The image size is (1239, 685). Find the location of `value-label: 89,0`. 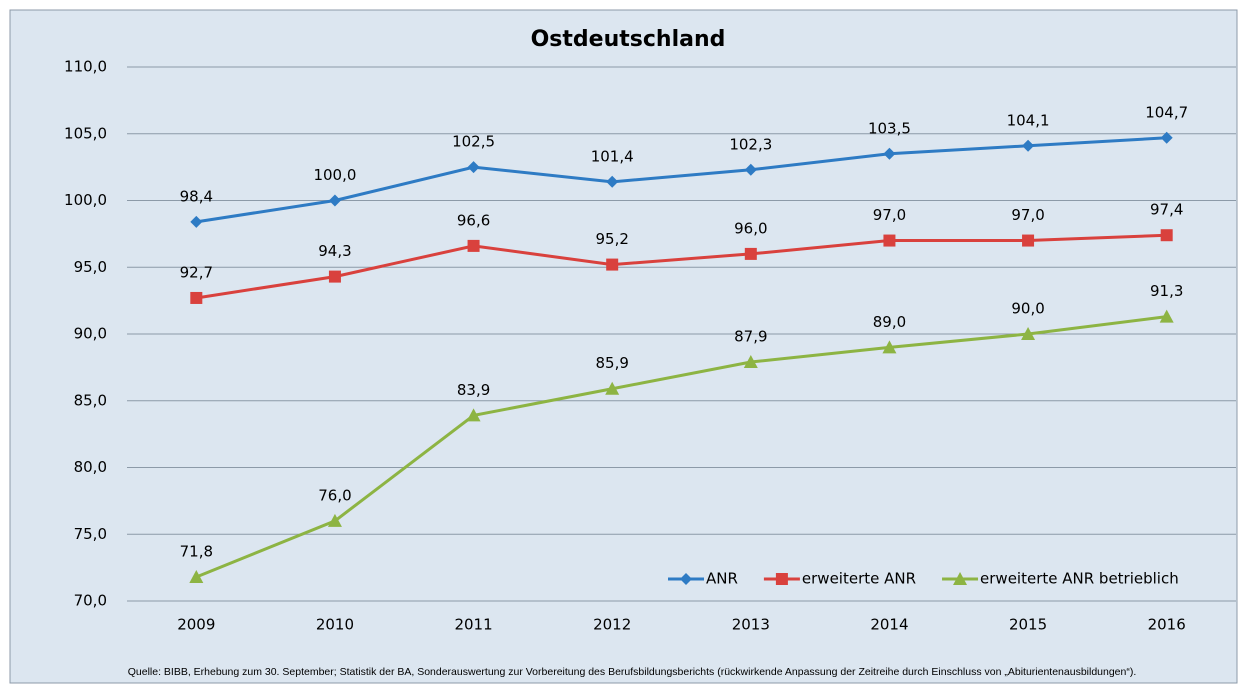

value-label: 89,0 is located at coordinates (889, 322).